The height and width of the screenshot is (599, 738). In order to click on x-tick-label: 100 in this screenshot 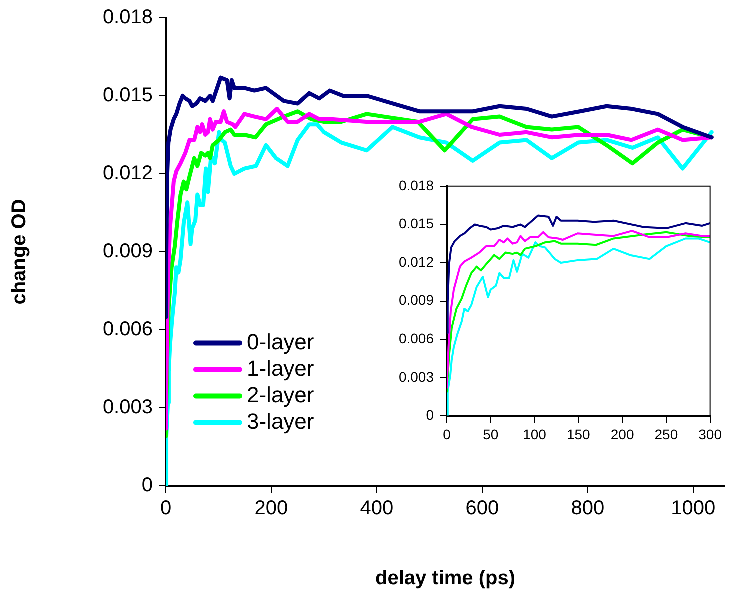, I will do `click(535, 434)`.